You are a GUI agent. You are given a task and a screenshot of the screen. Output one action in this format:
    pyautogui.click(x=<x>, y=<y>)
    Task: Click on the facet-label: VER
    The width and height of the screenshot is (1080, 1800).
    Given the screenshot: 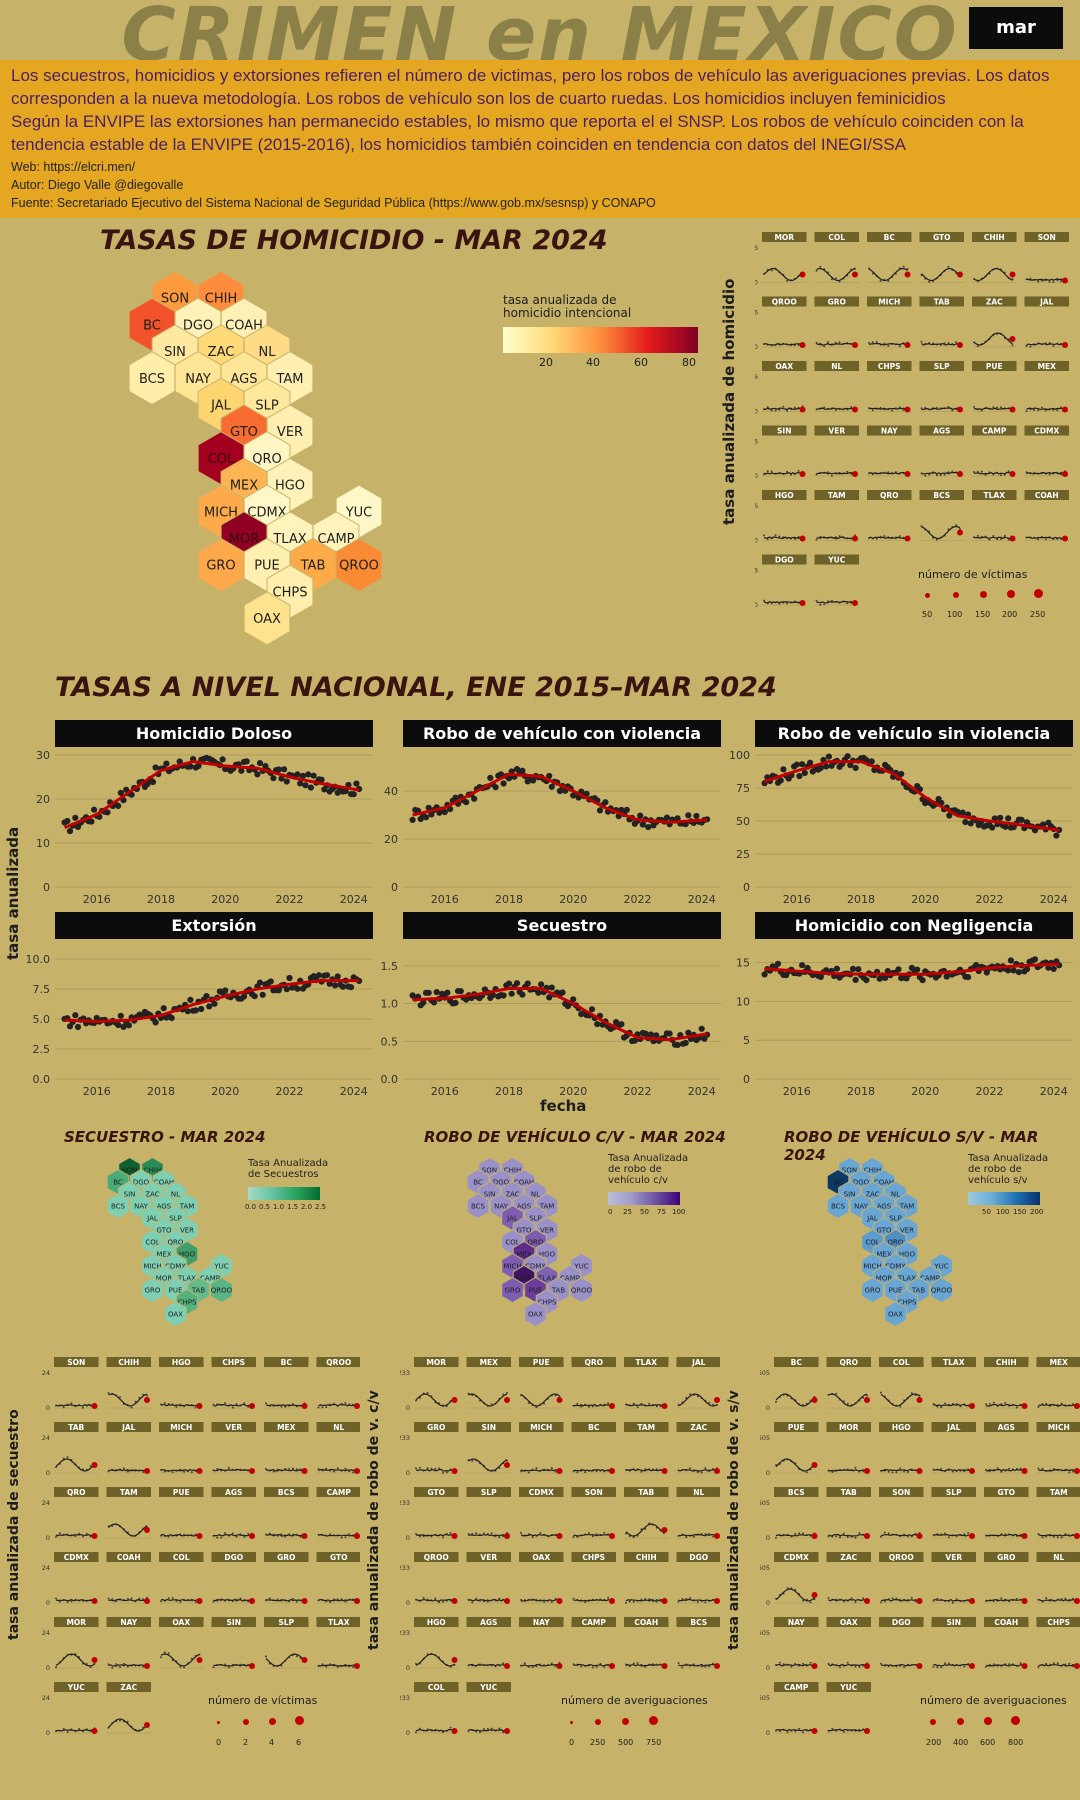 What is the action you would take?
    pyautogui.click(x=953, y=1557)
    